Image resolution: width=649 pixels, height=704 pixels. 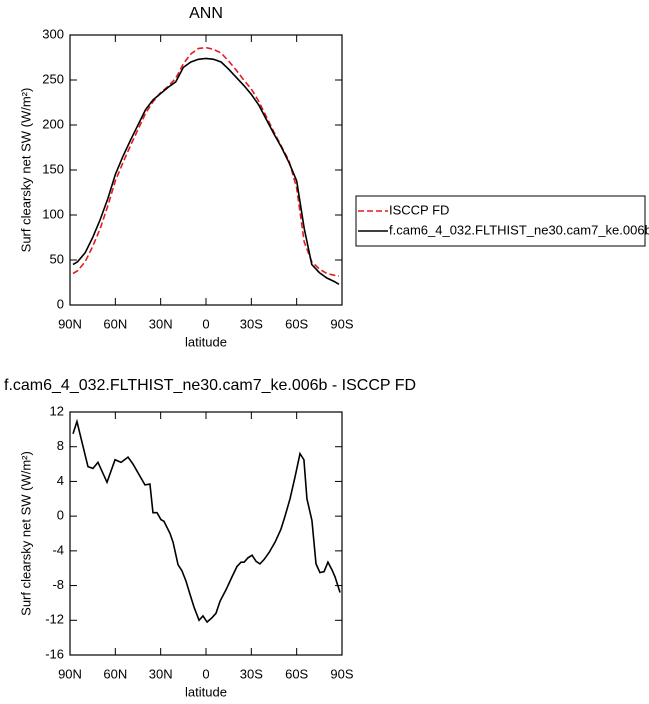 What do you see at coordinates (53, 168) in the screenshot?
I see `y-tick-label: 150` at bounding box center [53, 168].